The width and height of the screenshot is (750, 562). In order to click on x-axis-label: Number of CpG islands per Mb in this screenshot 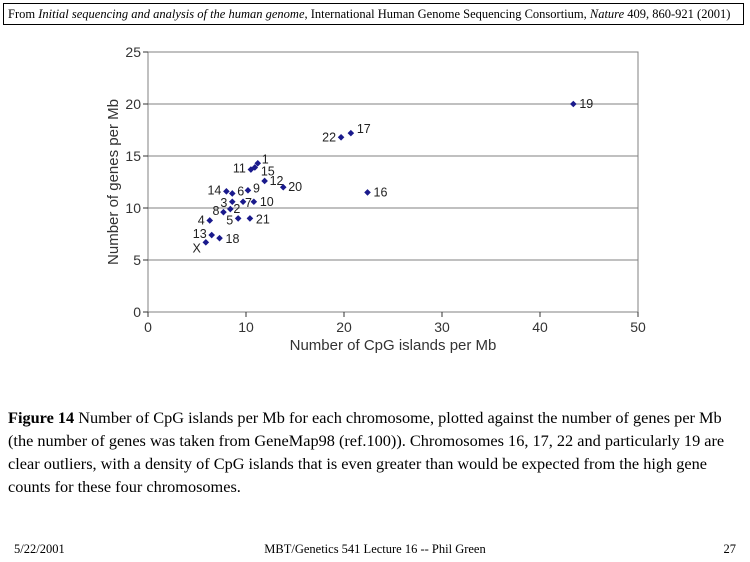, I will do `click(393, 345)`.